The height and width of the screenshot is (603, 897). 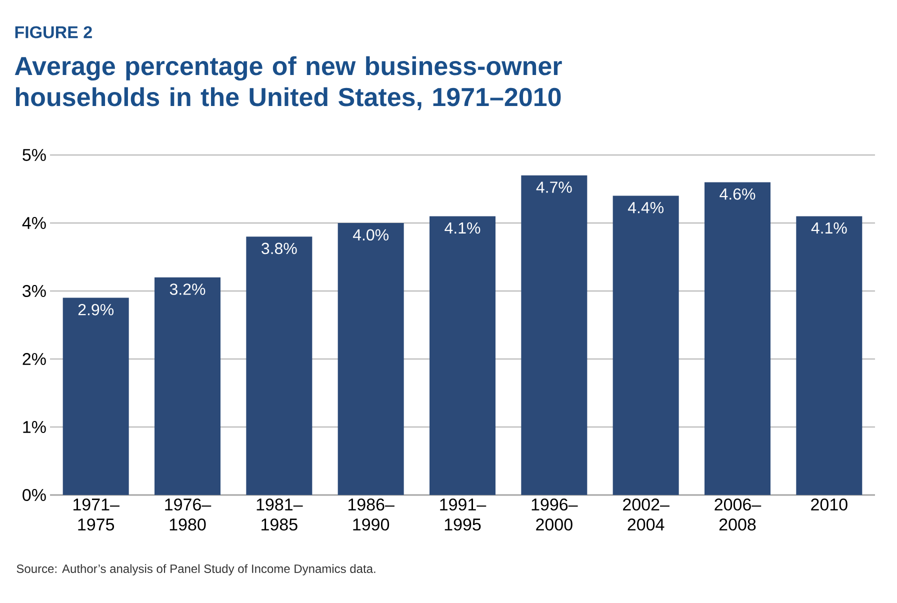 I want to click on data-label: 3.2%, so click(x=188, y=289).